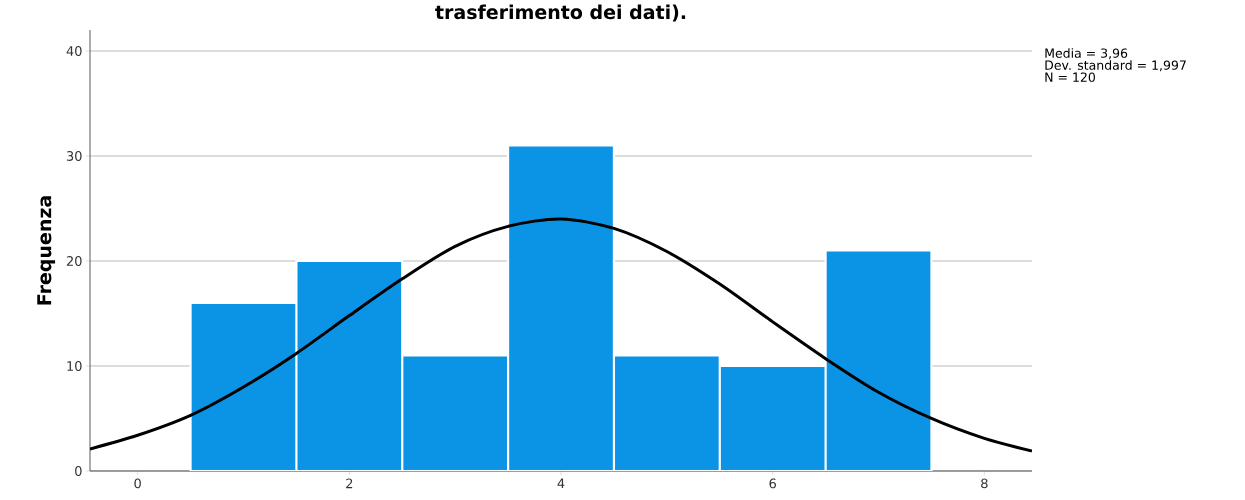  Describe the element at coordinates (349, 483) in the screenshot. I see `x-tick-label: 2` at that location.